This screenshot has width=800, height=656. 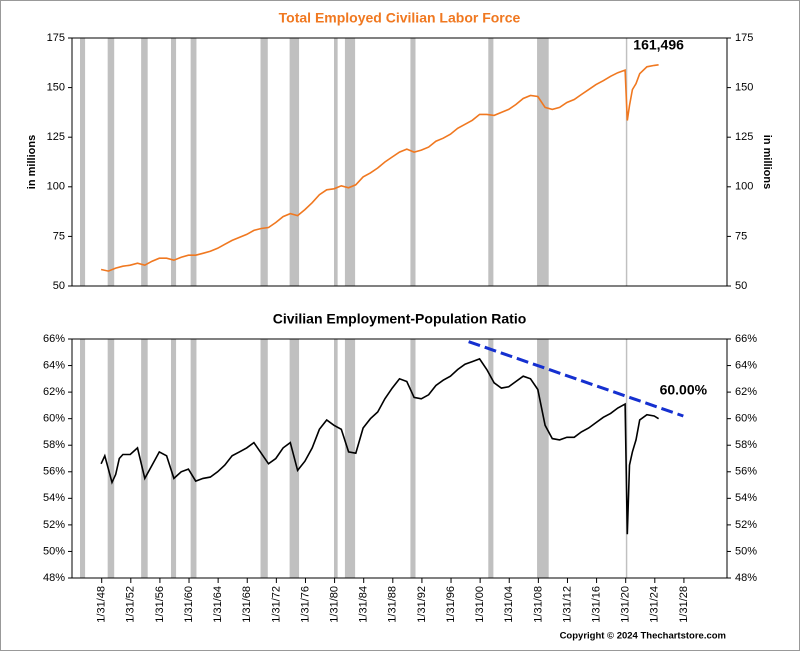 I want to click on x-tick-label: 1/31/88, so click(x=393, y=604).